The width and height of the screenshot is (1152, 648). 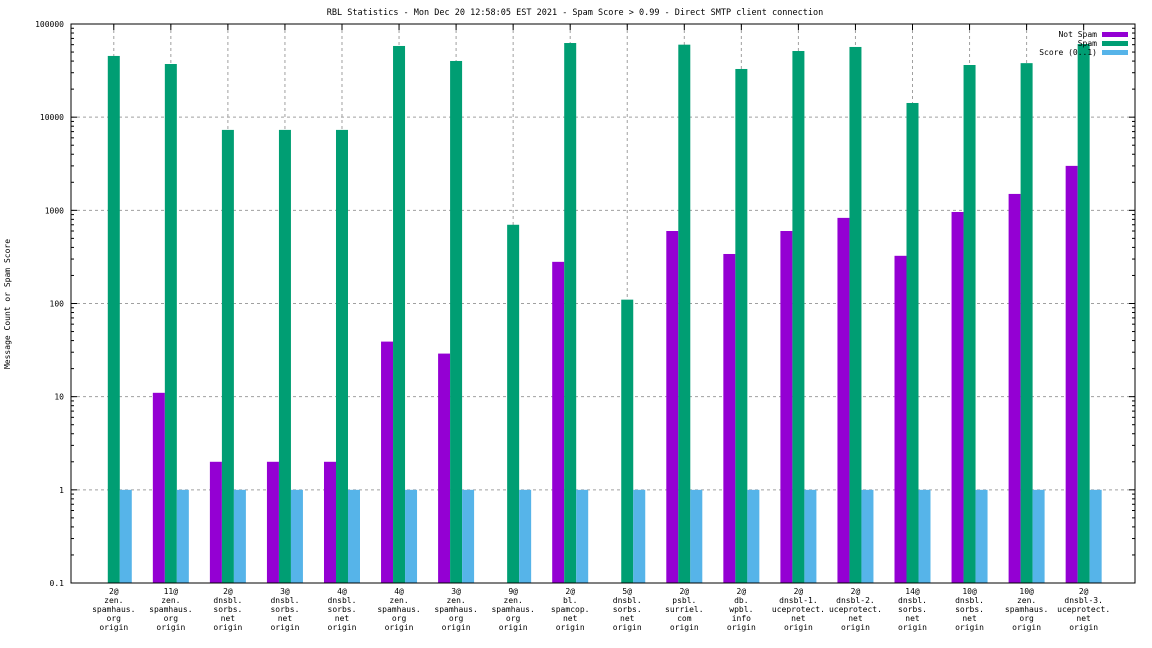 What do you see at coordinates (1077, 34) in the screenshot?
I see `legend-label: Not Spam` at bounding box center [1077, 34].